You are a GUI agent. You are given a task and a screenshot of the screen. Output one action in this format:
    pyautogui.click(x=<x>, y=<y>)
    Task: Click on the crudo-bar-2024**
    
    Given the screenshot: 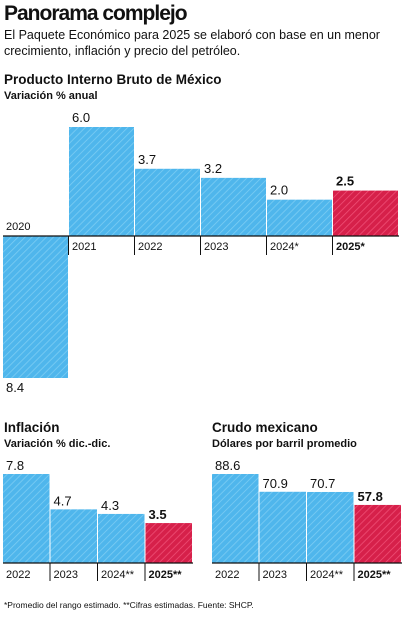 What is the action you would take?
    pyautogui.click(x=330, y=527)
    